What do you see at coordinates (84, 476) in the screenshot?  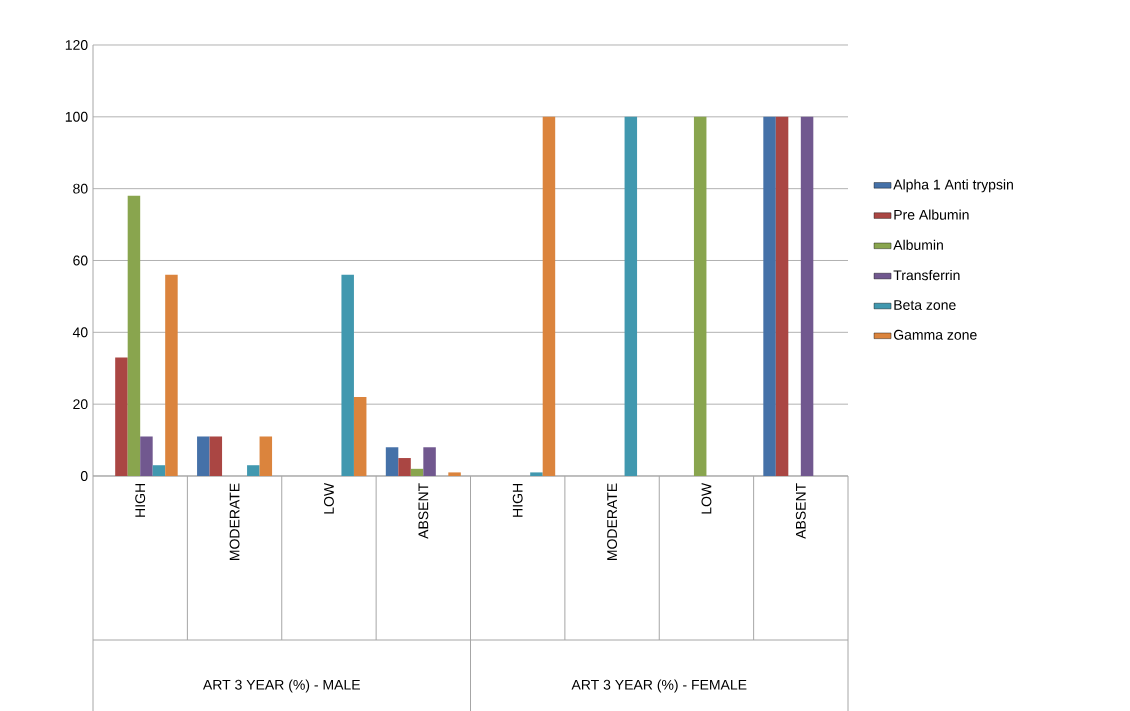 I see `y-tick-label: 0` at bounding box center [84, 476].